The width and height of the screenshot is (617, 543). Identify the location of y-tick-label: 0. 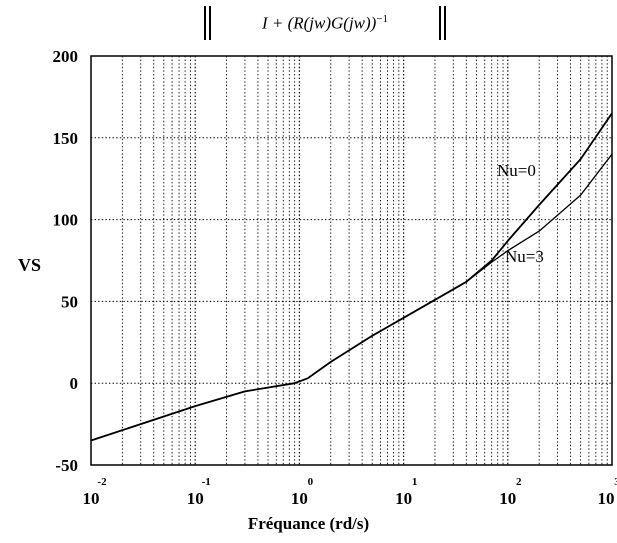
(74, 383).